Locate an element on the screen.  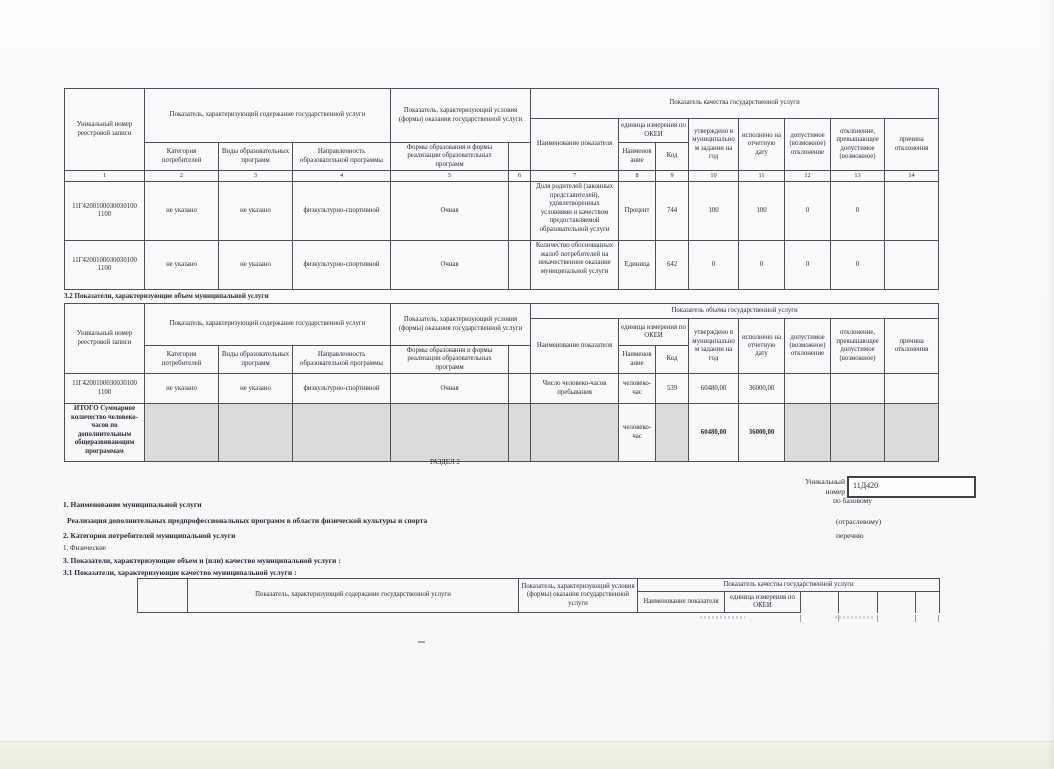
hdr-executed: исполнено на отчетную дату is located at coordinates (762, 144).